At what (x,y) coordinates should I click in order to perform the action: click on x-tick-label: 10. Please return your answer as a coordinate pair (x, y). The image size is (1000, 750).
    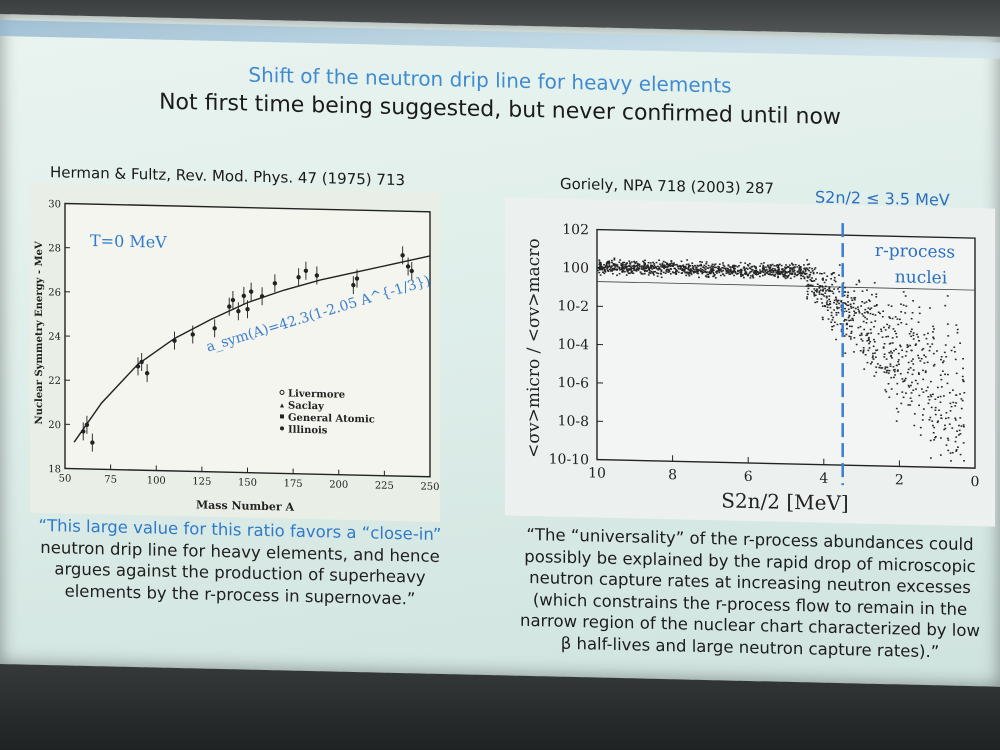
    Looking at the image, I should click on (597, 473).